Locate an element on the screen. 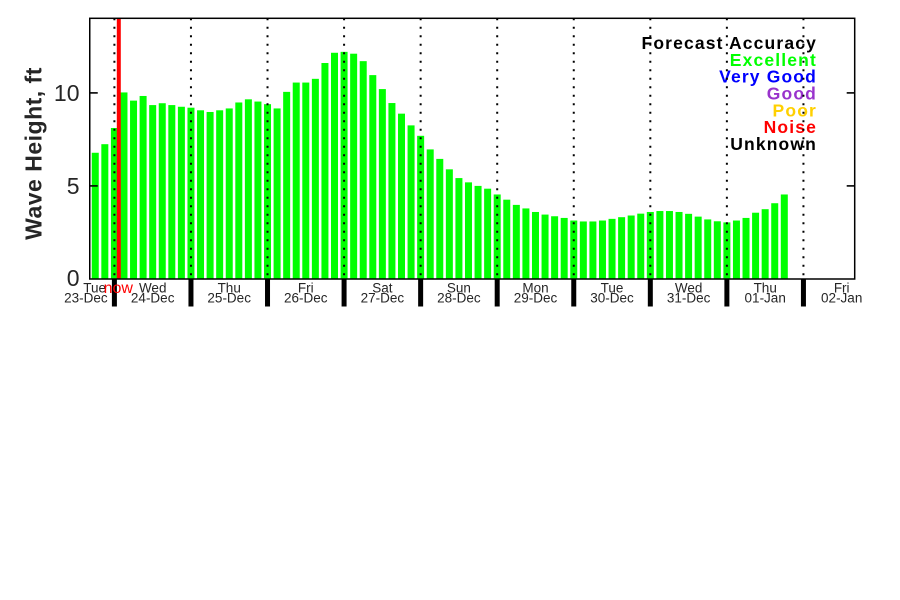  svg-text: 28-Dec is located at coordinates (459, 298).